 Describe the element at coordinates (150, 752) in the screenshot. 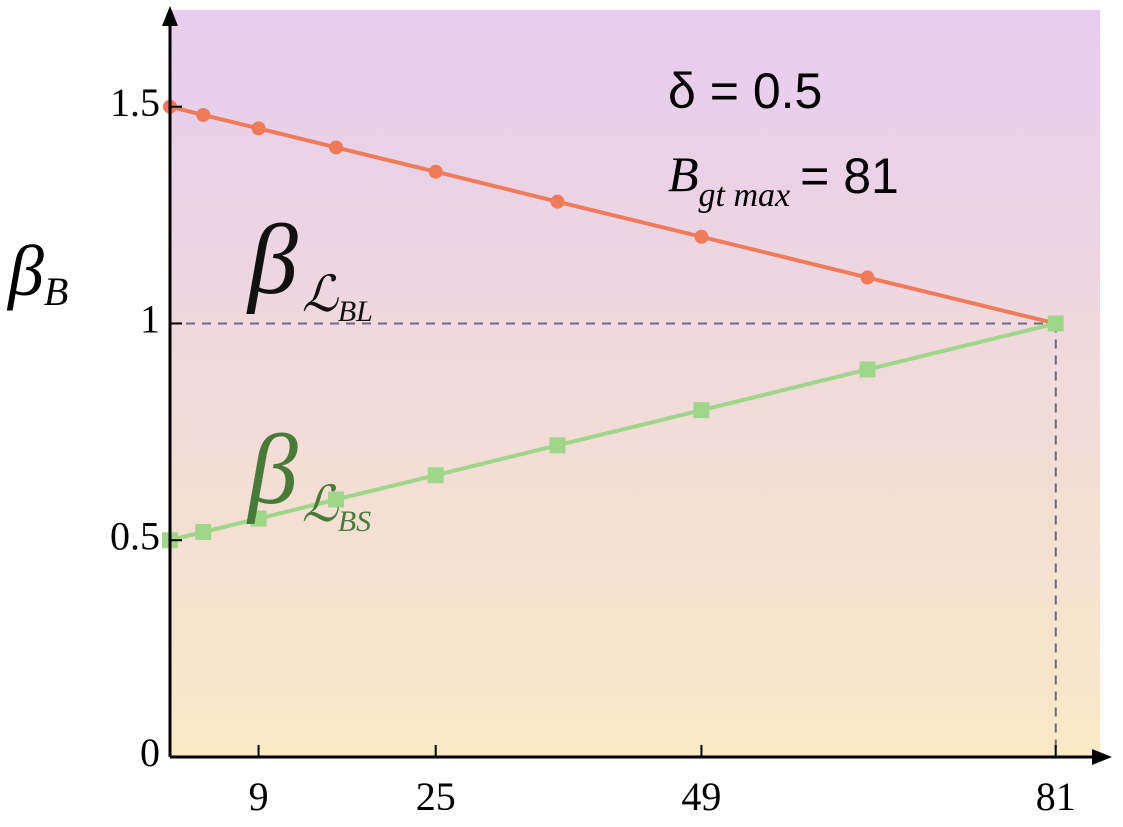

I see `y-tick-label: 0` at that location.